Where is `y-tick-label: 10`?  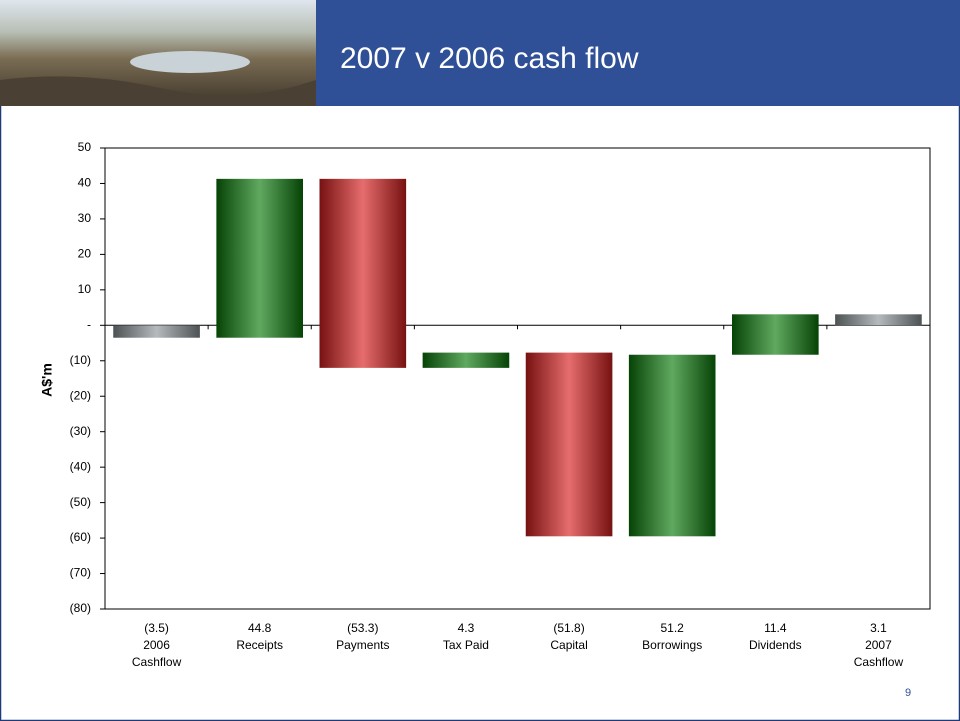 y-tick-label: 10 is located at coordinates (85, 289).